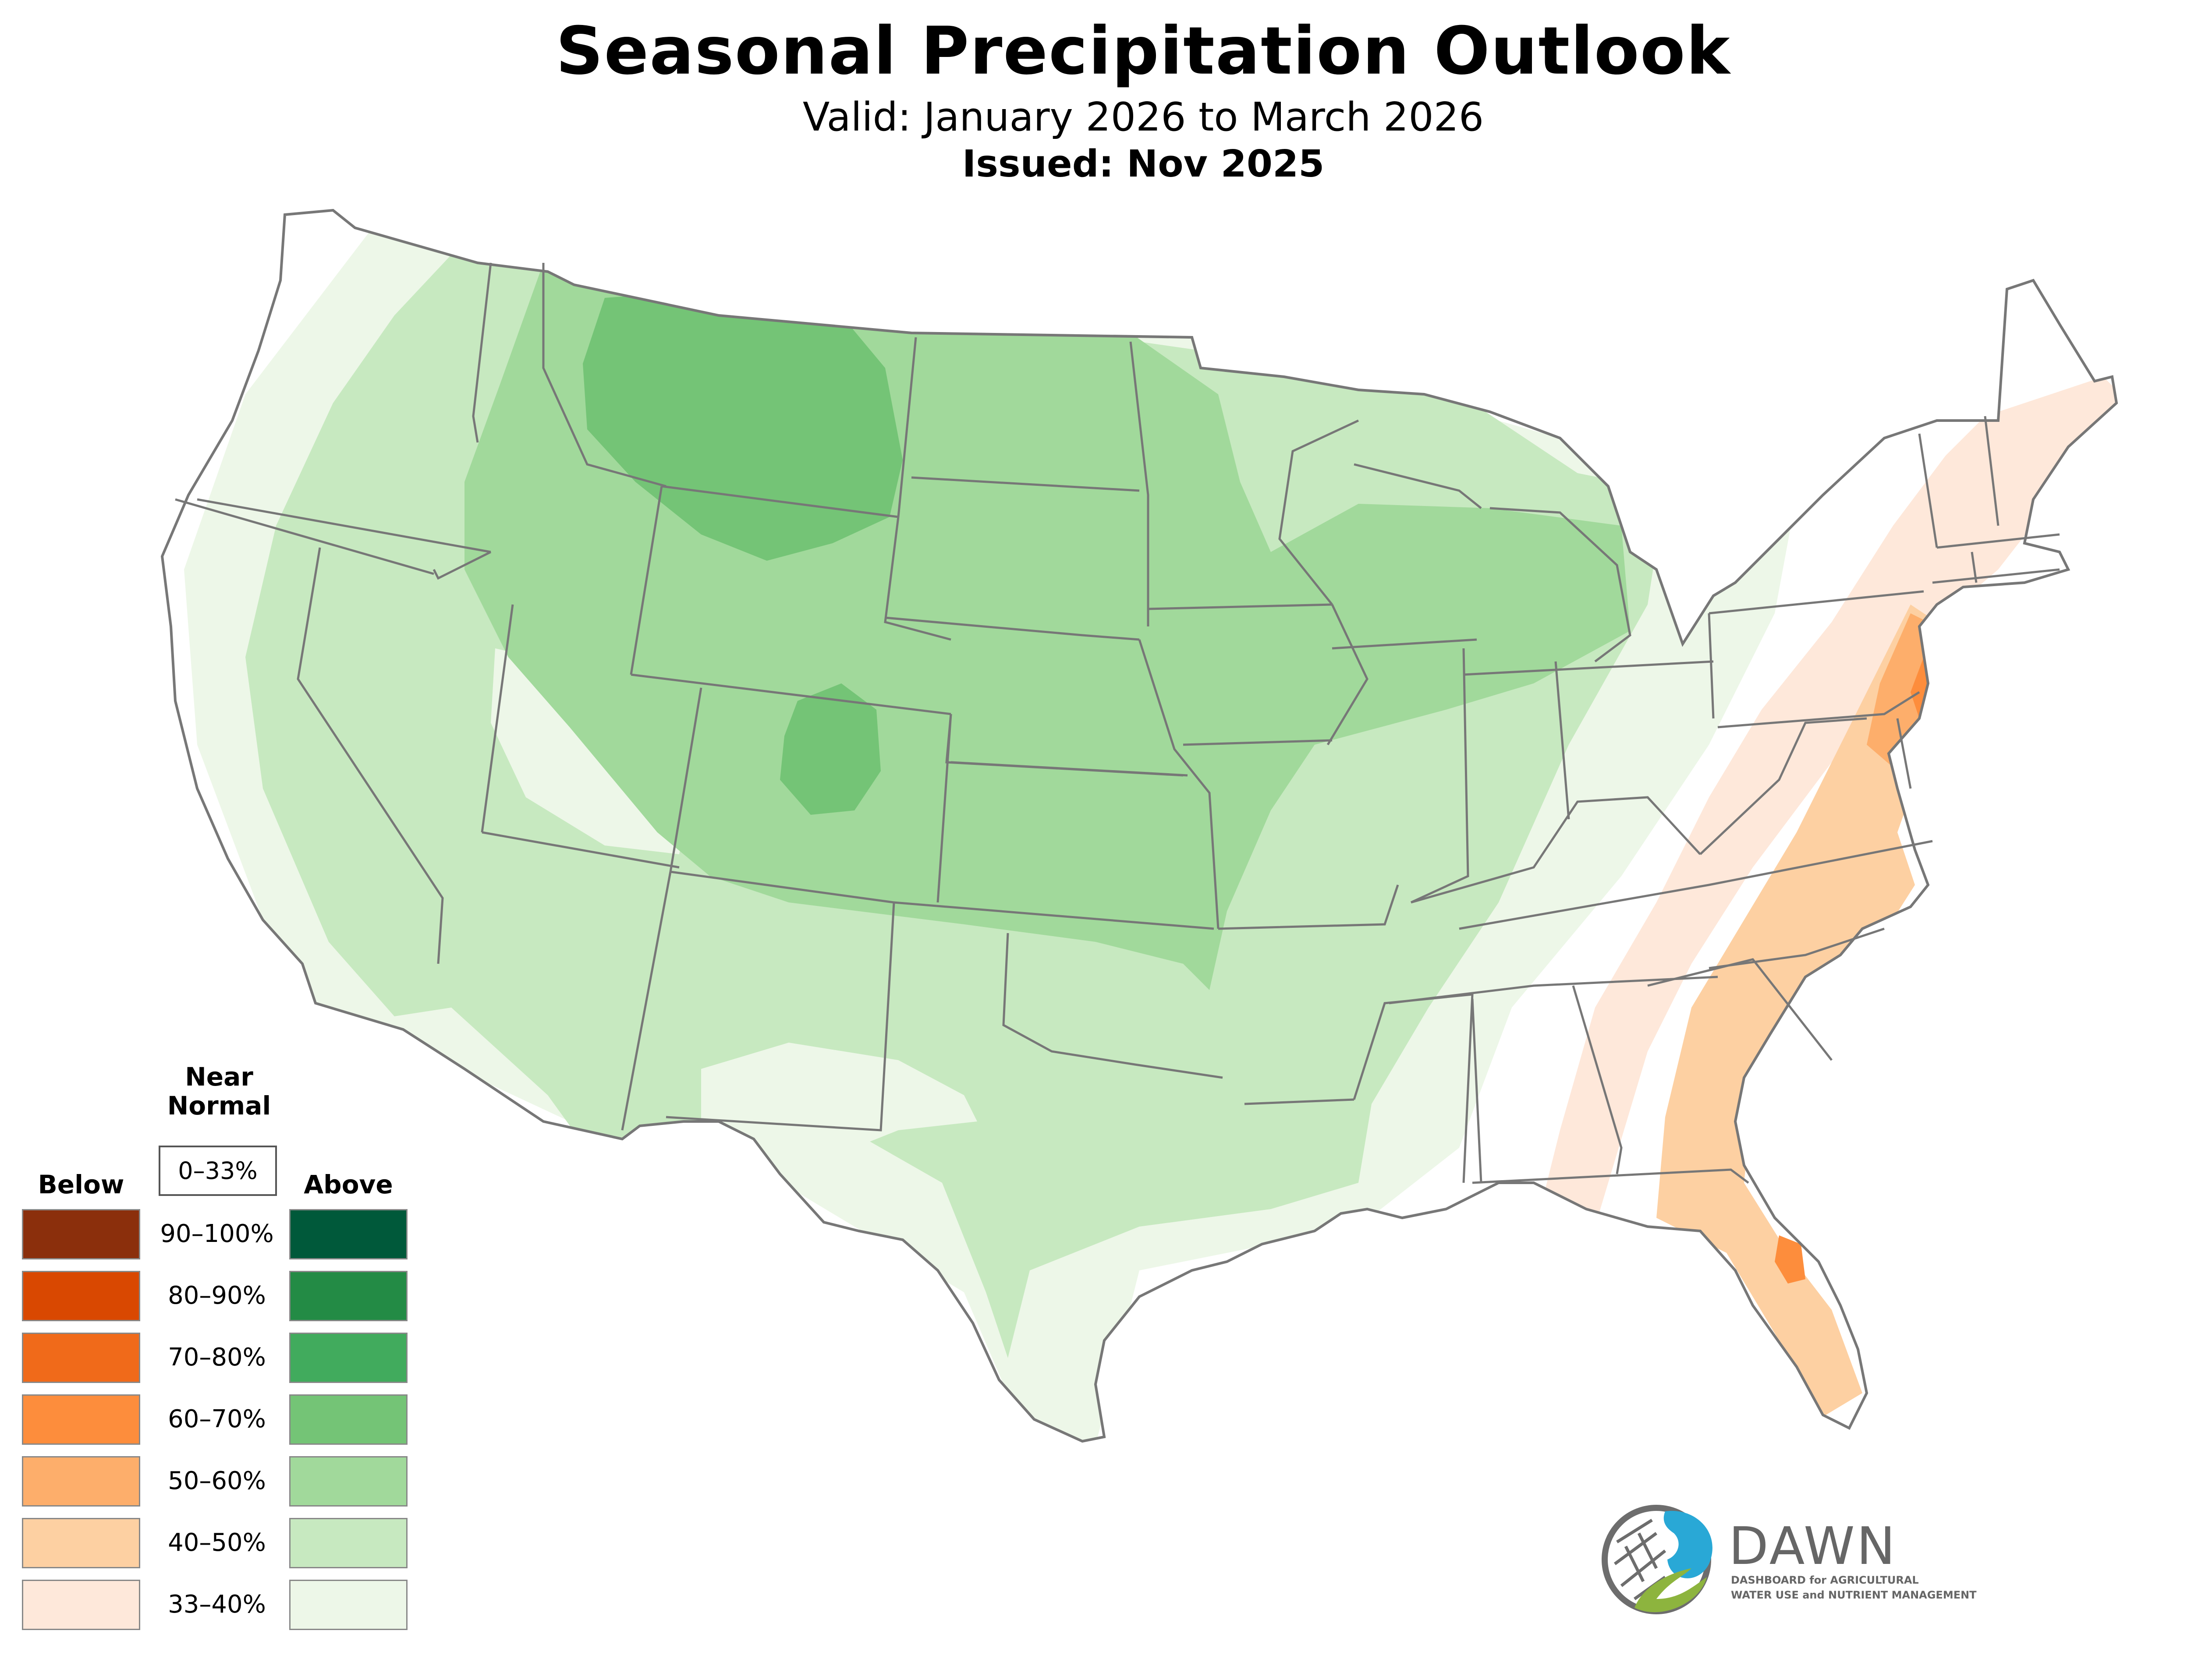 The image size is (2191, 1680). Describe the element at coordinates (685, 780) in the screenshot. I see `border-ut-co` at that location.